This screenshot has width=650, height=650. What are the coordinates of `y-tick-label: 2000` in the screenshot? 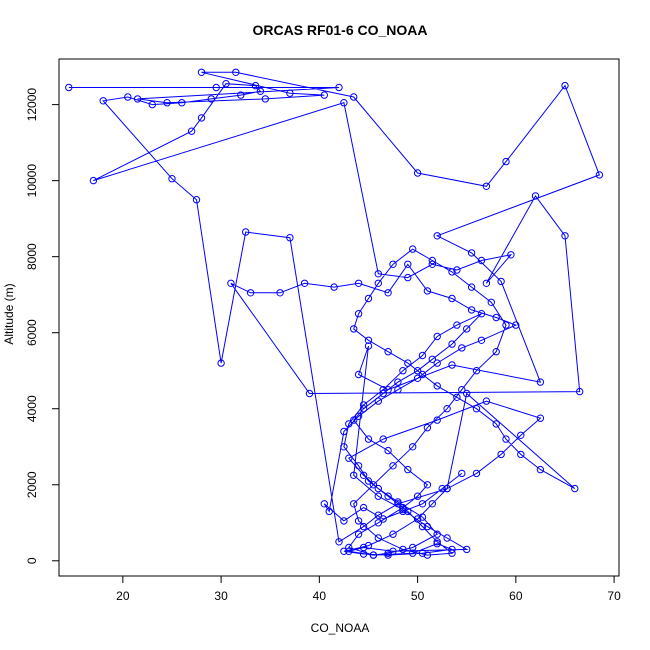 It's located at (32, 484).